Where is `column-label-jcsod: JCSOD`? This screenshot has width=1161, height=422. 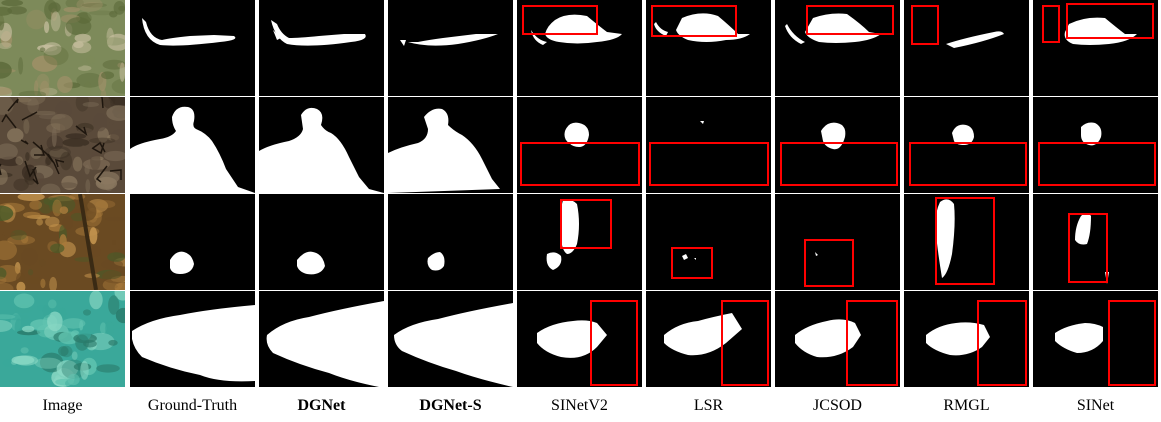 column-label-jcsod: JCSOD is located at coordinates (837, 405).